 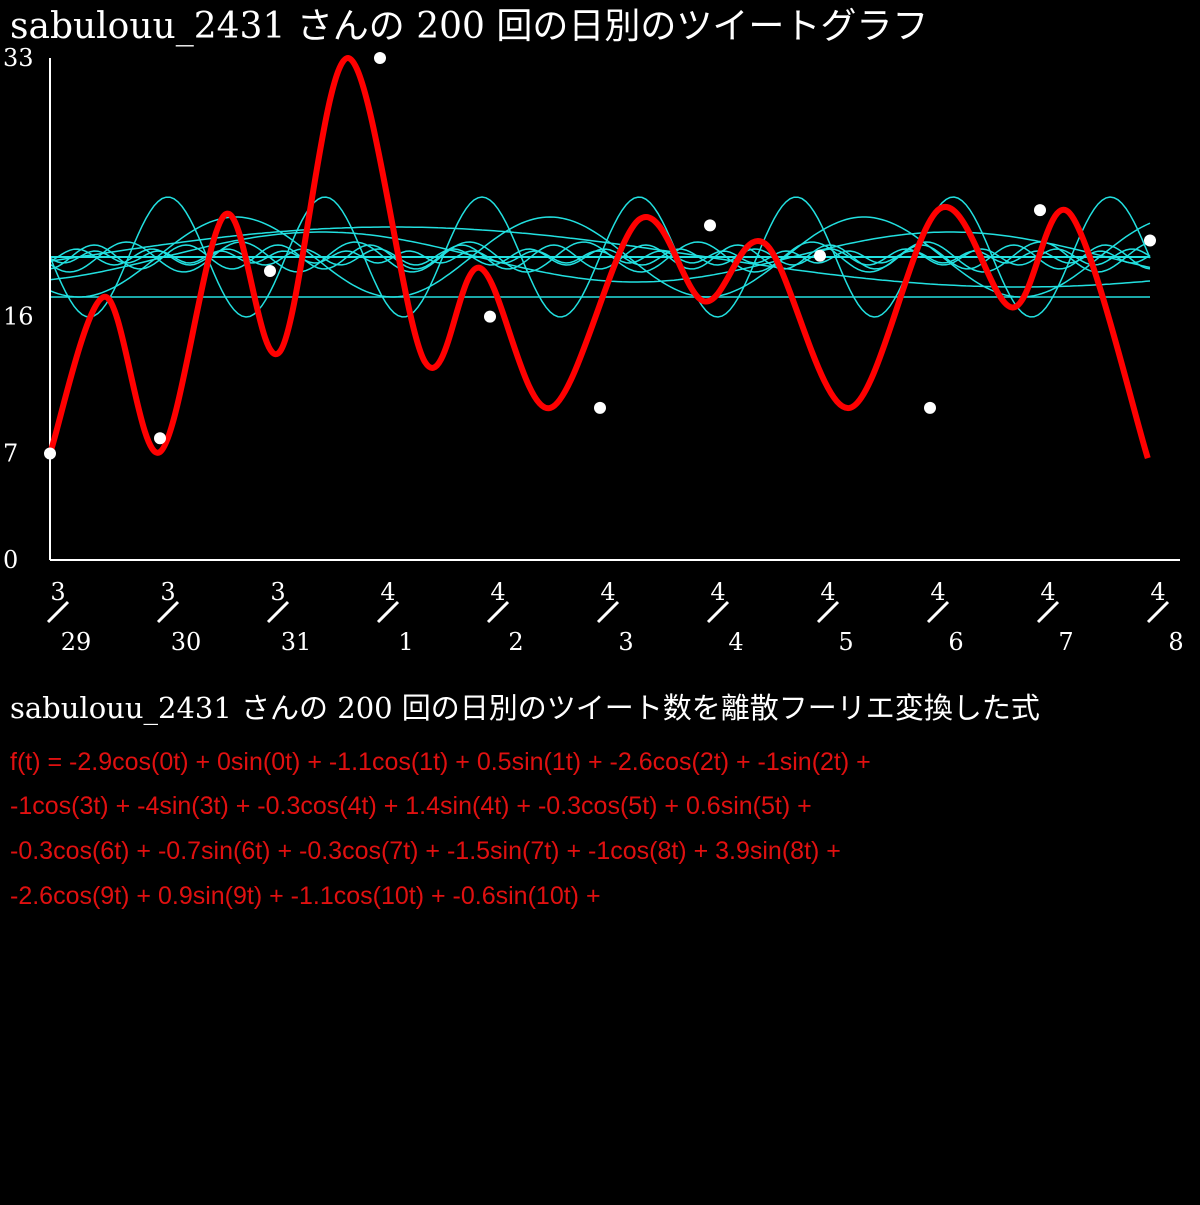 What do you see at coordinates (955, 642) in the screenshot?
I see `x-tick-day: 6` at bounding box center [955, 642].